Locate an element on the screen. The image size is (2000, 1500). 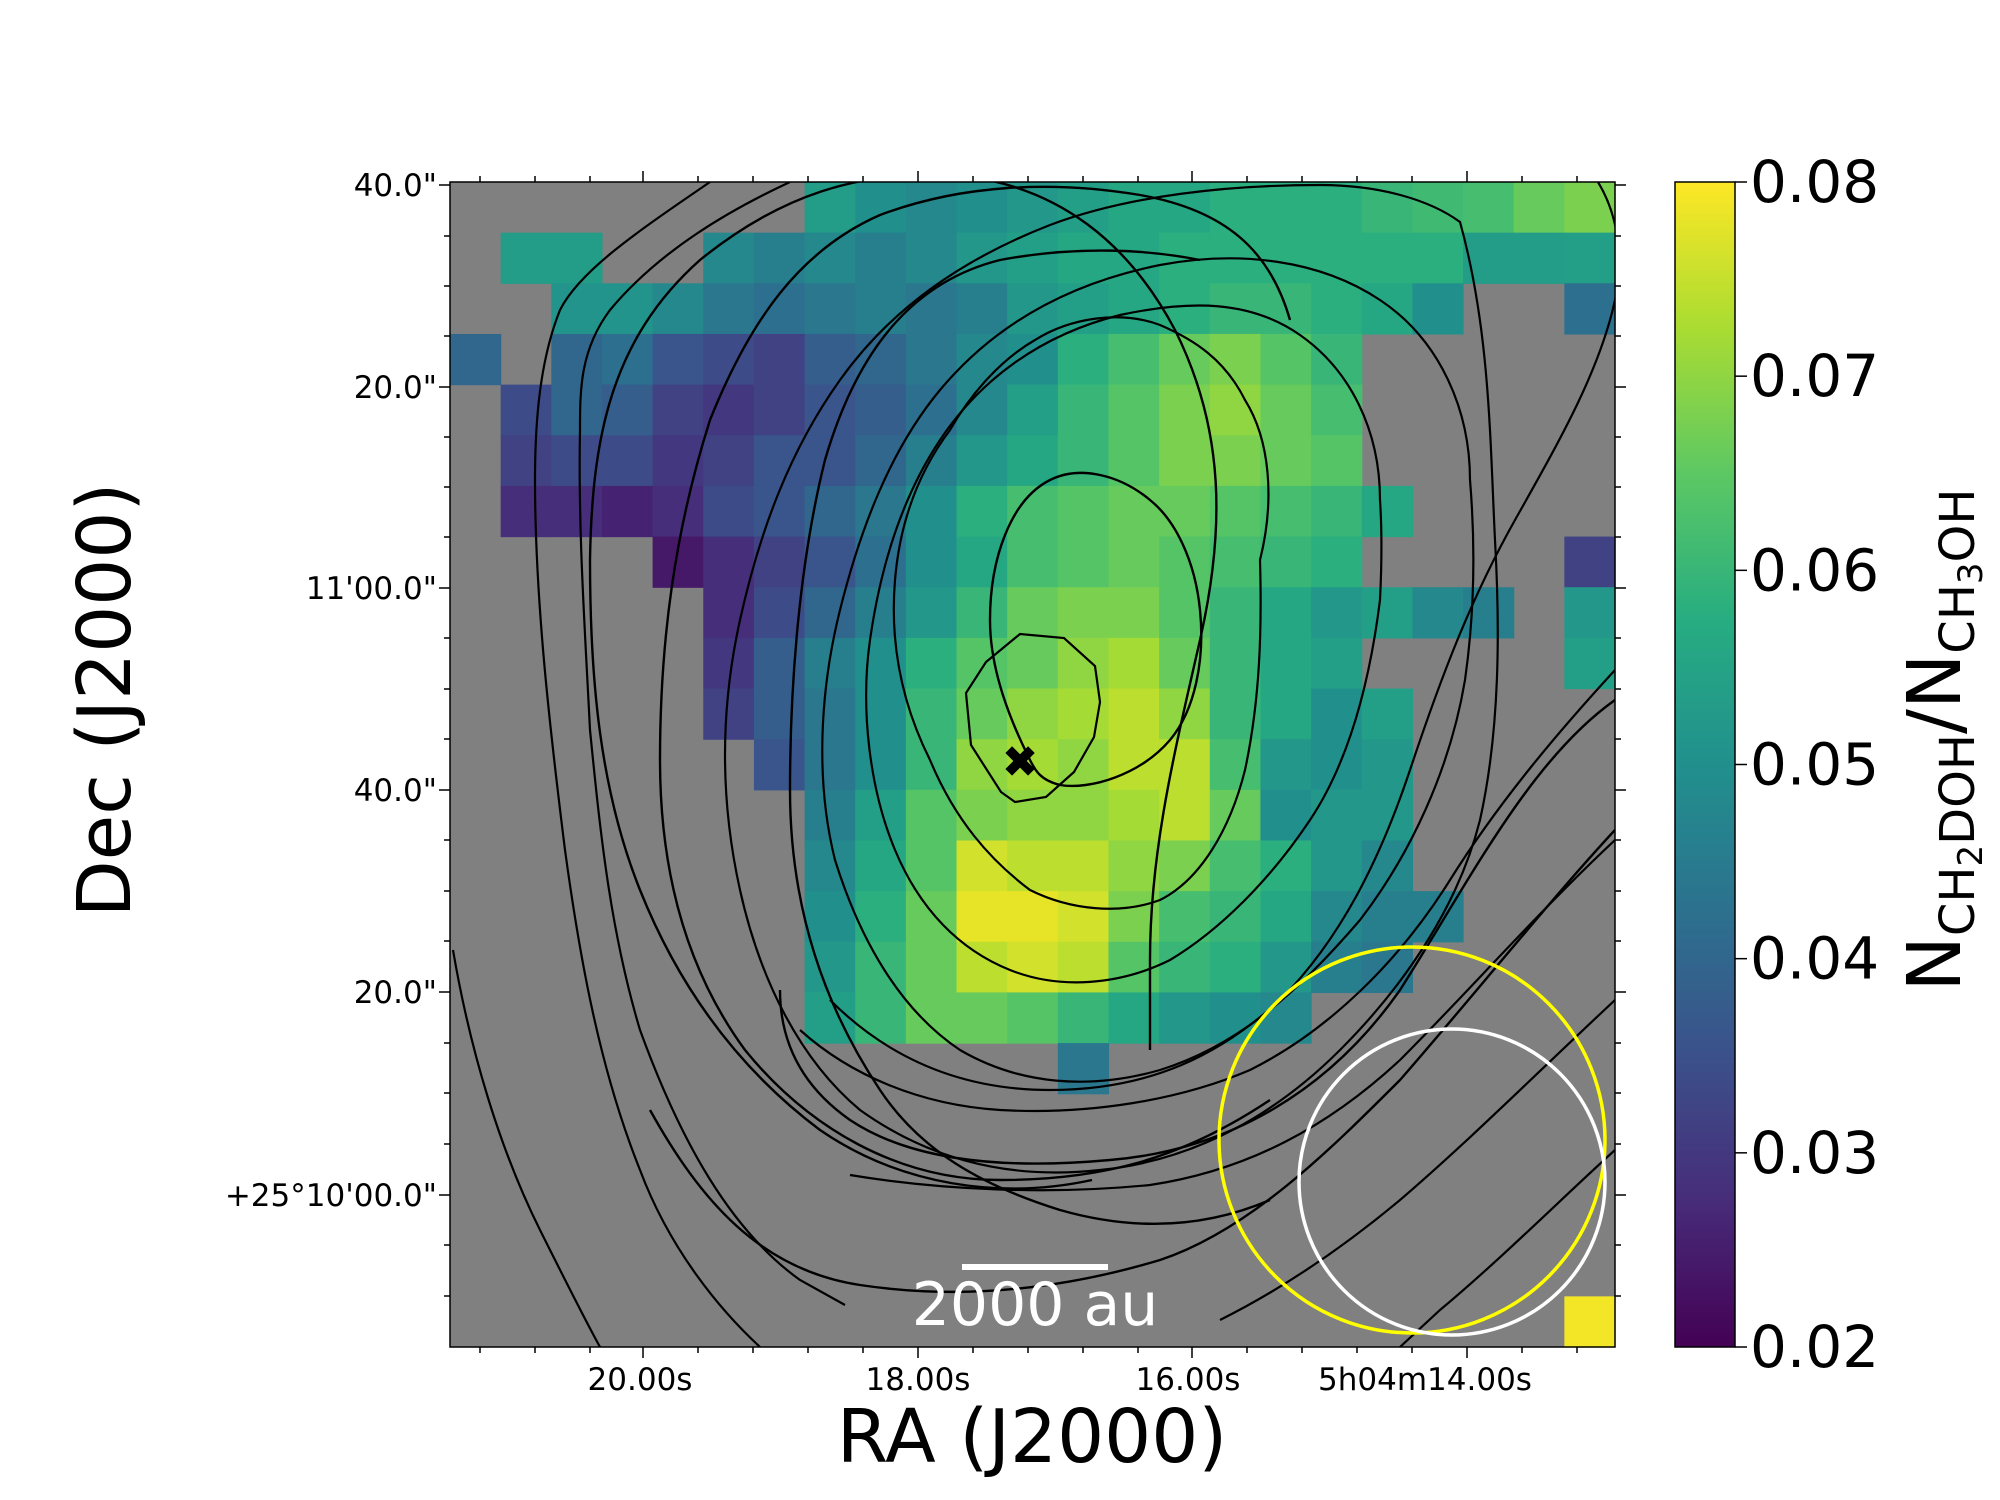
y-axis-title: Dec (J2000) is located at coordinates (105, 700).